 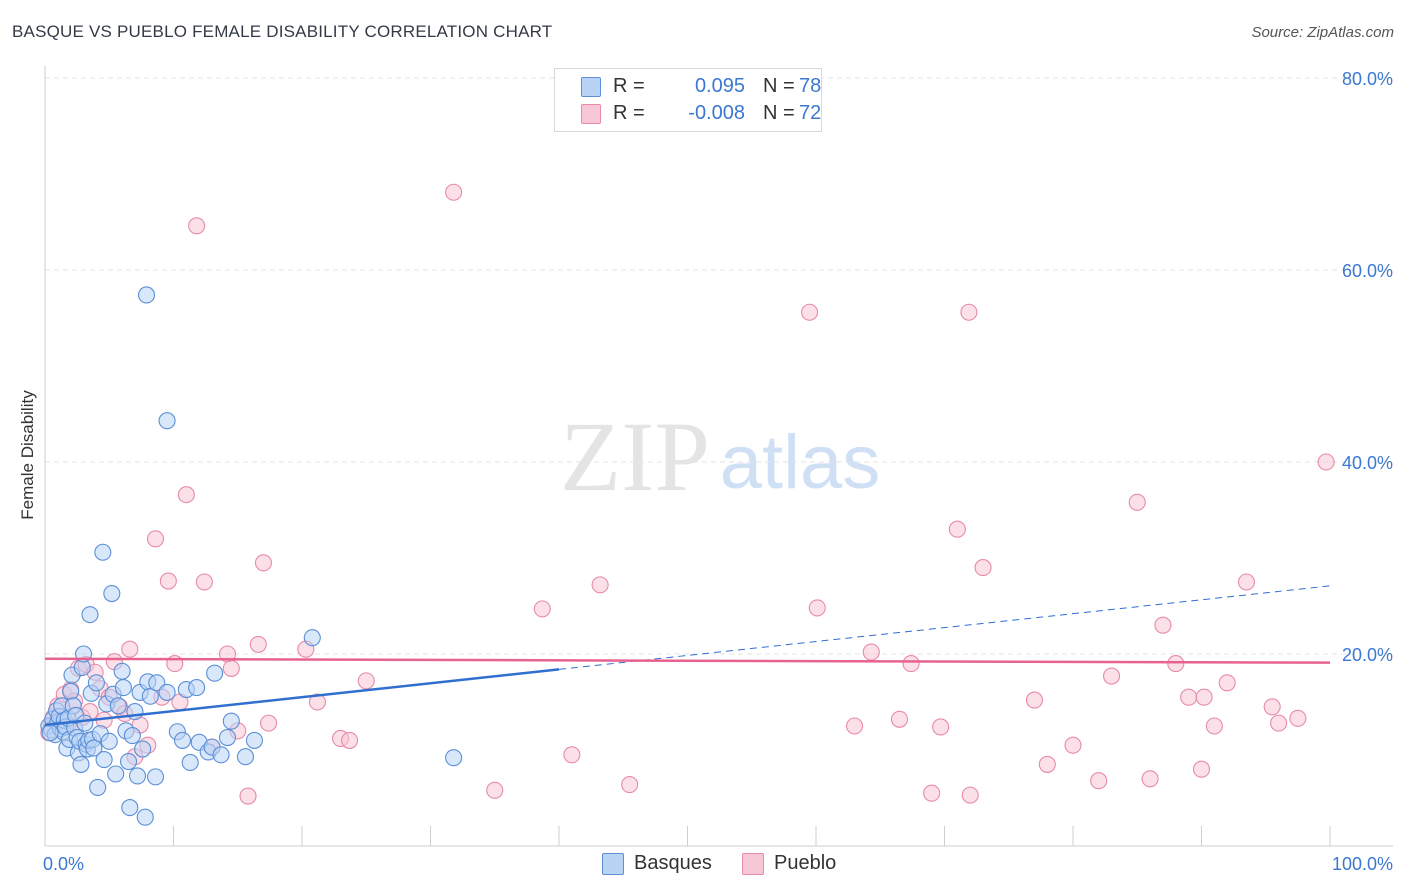 I want to click on y-tick-label: 40.0%, so click(x=1367, y=463).